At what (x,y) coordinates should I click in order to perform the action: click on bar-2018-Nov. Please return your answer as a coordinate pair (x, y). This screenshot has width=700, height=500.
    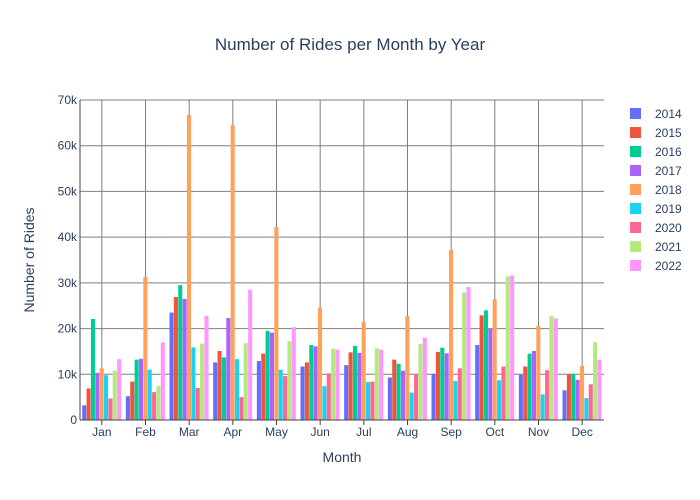
    Looking at the image, I should click on (538, 372).